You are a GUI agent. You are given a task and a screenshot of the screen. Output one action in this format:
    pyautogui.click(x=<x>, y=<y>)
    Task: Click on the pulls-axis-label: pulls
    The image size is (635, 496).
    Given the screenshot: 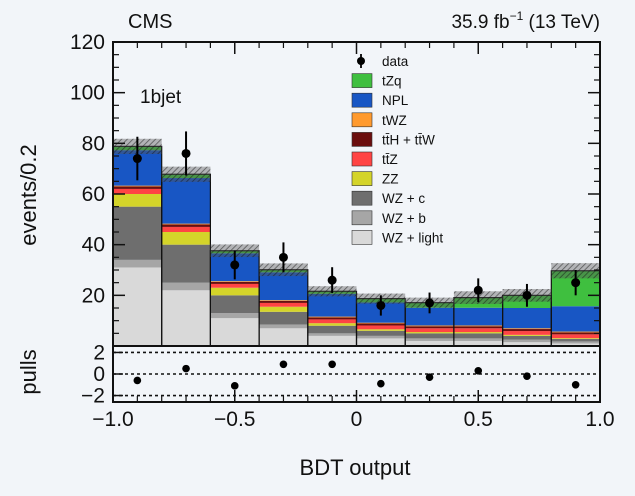 What is the action you would take?
    pyautogui.click(x=28, y=371)
    